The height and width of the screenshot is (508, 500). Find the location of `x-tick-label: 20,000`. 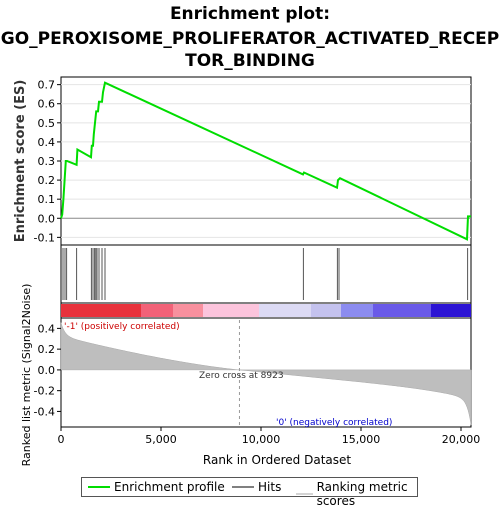

x-tick-label: 20,000 is located at coordinates (461, 439).